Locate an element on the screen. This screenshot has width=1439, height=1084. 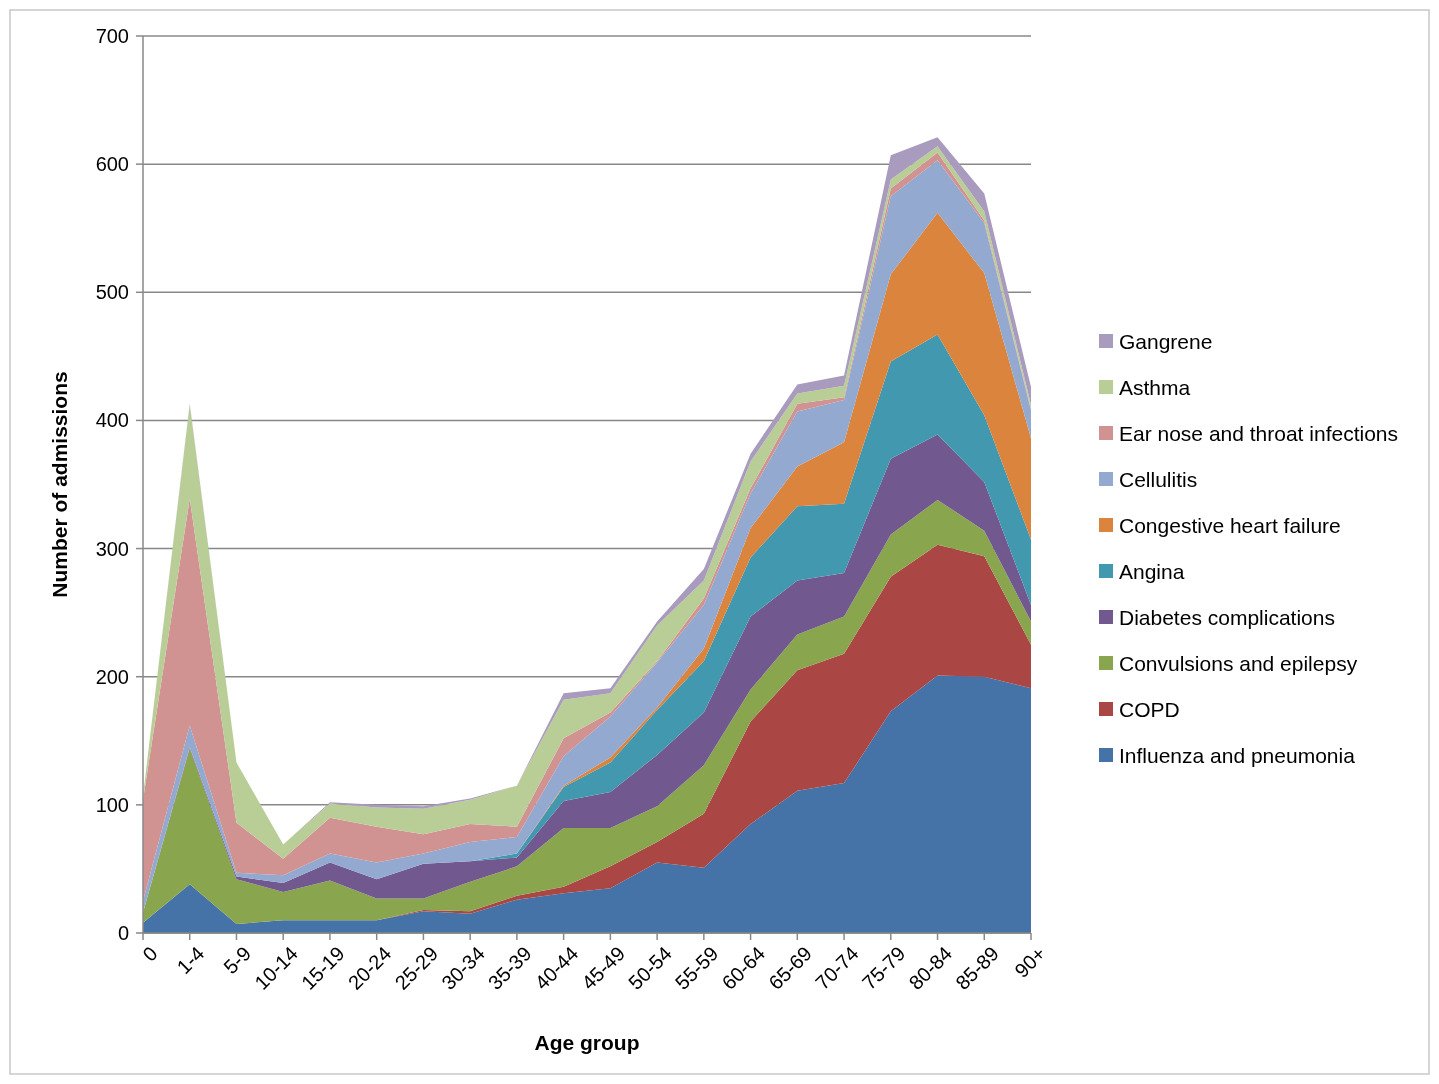
y-tick-label: 400 is located at coordinates (112, 420).